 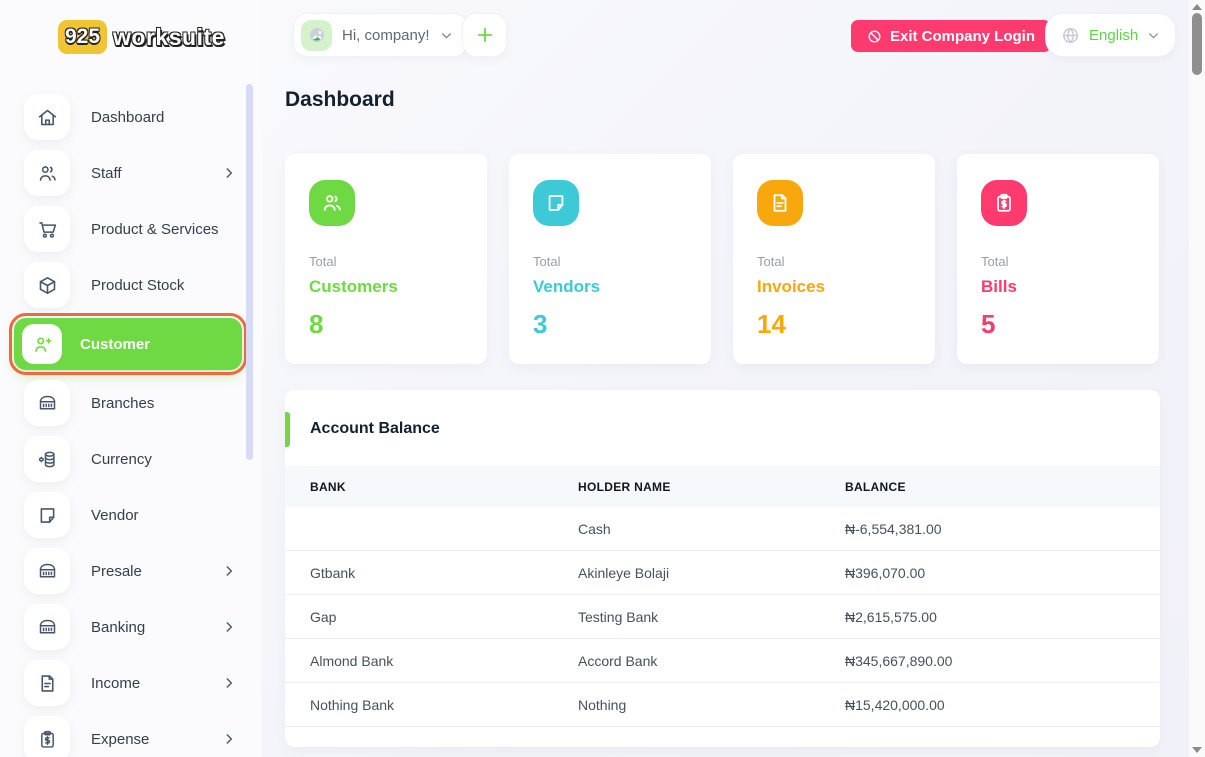 I want to click on app-logo: 925 worksuite, so click(x=141, y=37).